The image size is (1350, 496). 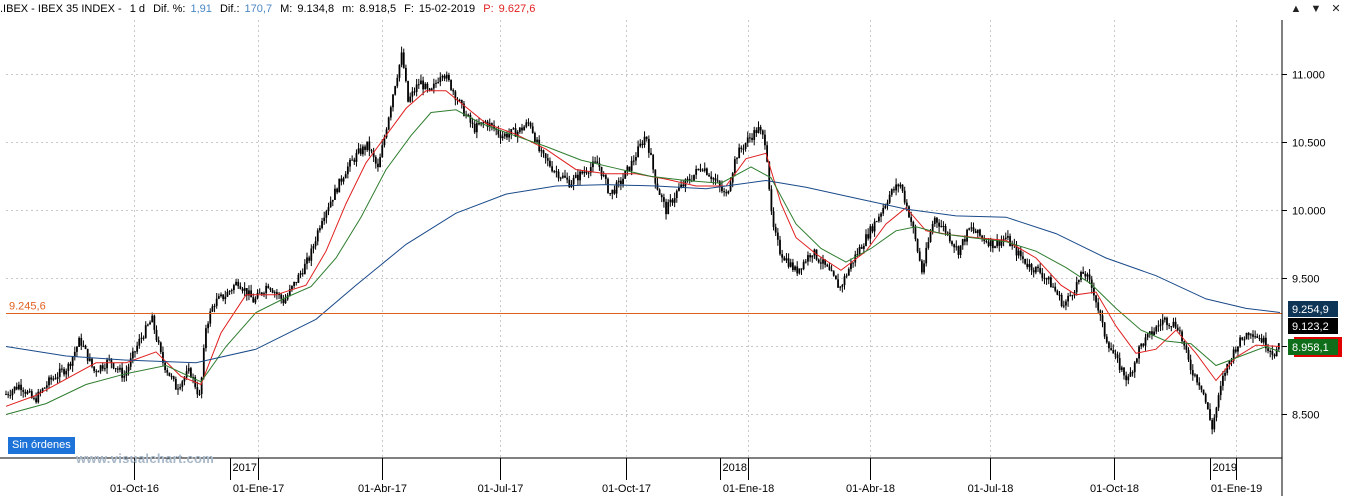 What do you see at coordinates (134, 489) in the screenshot?
I see `x-tick-label: 01-Oct-16` at bounding box center [134, 489].